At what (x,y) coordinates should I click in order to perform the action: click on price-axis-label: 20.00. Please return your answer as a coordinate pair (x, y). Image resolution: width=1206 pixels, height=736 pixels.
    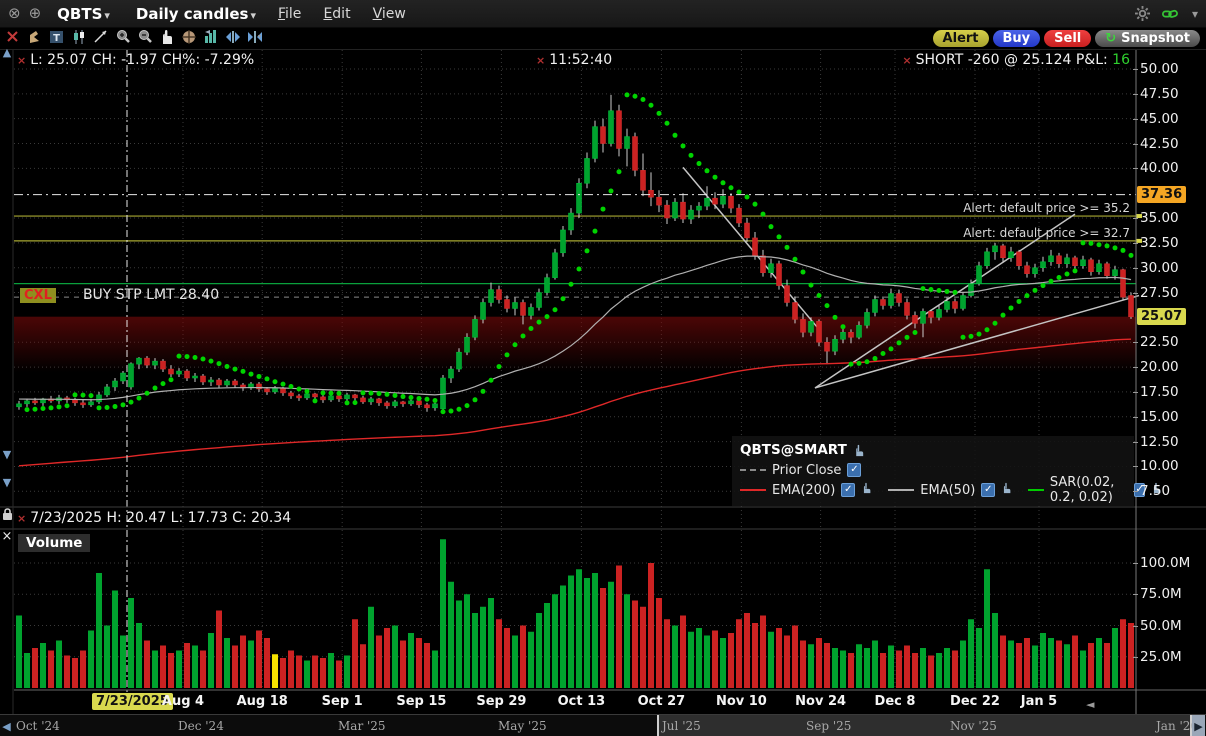
    Looking at the image, I should click on (1159, 367).